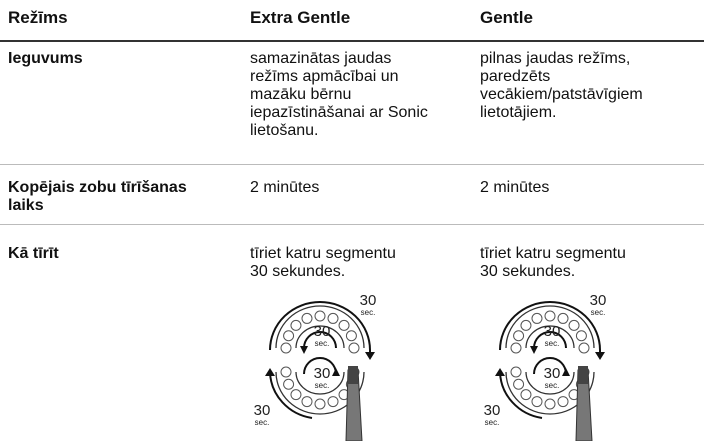 This screenshot has width=704, height=441. What do you see at coordinates (301, 94) in the screenshot?
I see `text-line: mazāku bērnu` at bounding box center [301, 94].